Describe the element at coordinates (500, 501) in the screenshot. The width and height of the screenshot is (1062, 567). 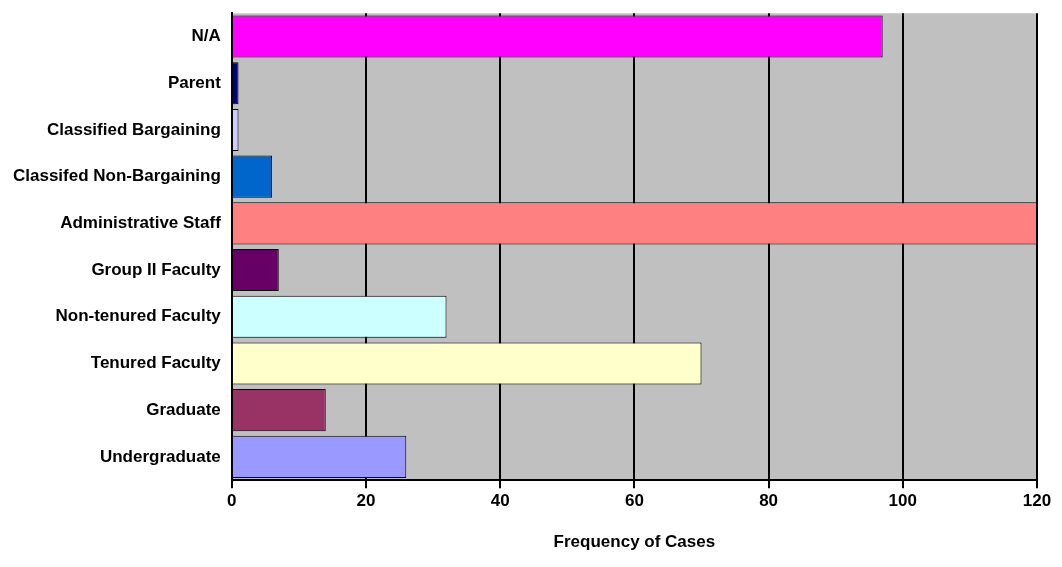
I see `x-tick-label: 40` at that location.